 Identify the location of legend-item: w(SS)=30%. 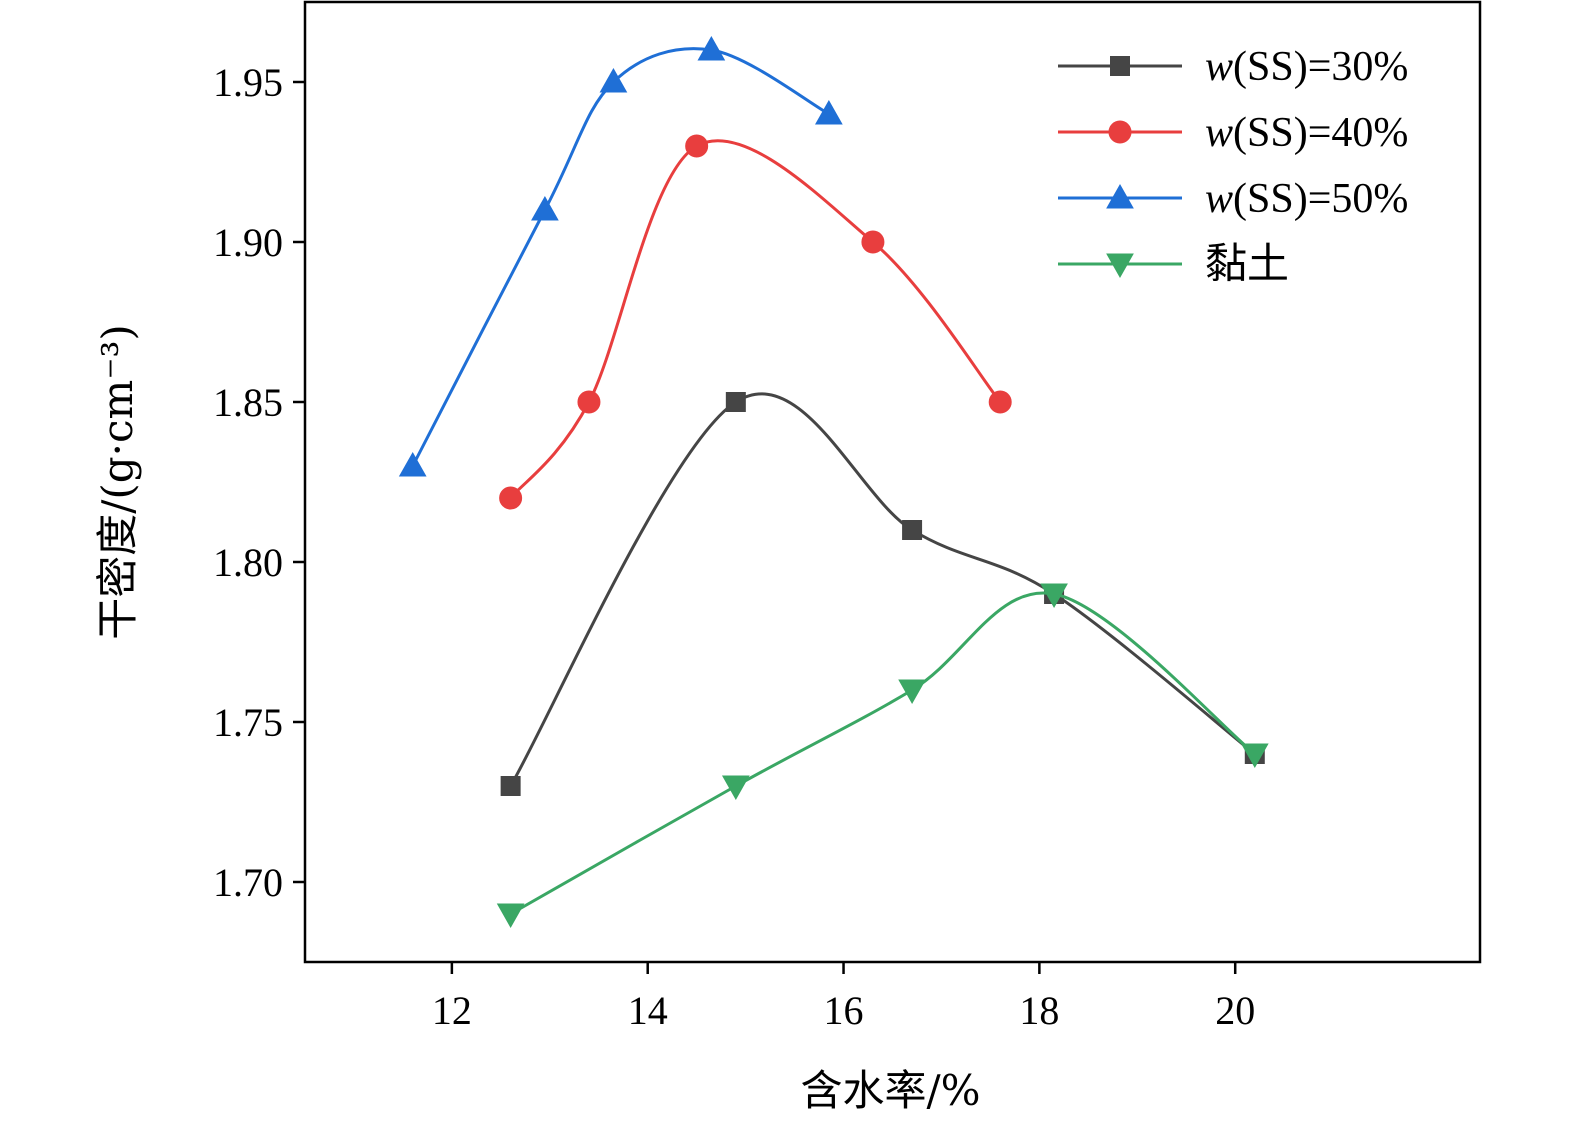
(1233, 67).